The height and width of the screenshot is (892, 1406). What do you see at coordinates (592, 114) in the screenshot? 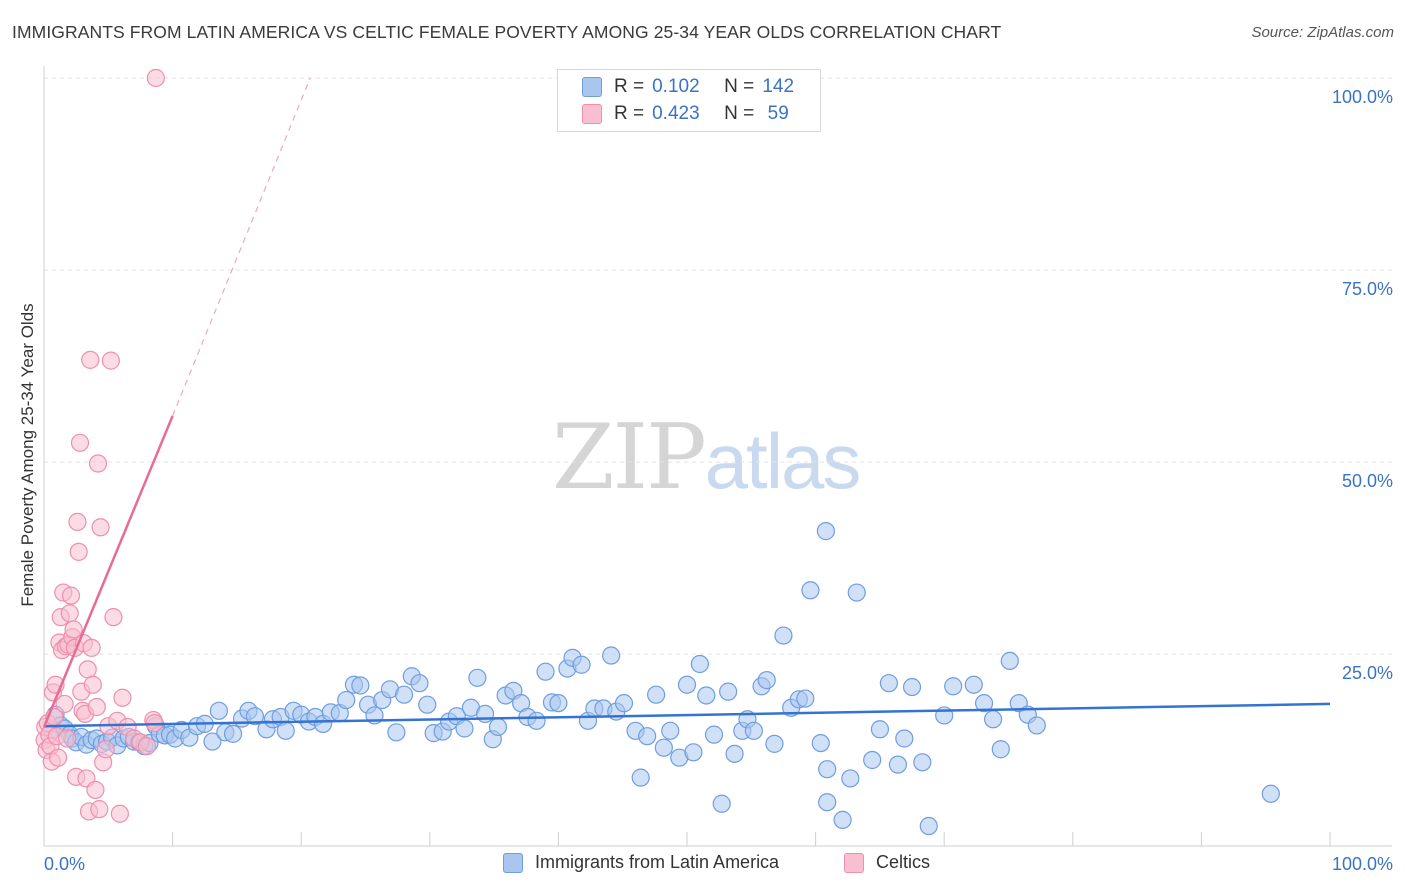
I see `legend-swatch-pink` at bounding box center [592, 114].